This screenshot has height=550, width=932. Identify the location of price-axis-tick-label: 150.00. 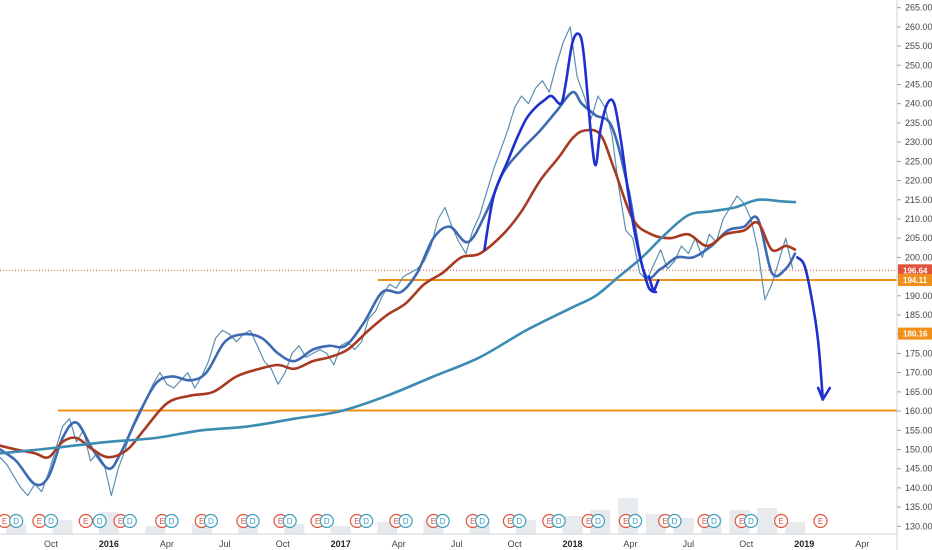
(918, 450).